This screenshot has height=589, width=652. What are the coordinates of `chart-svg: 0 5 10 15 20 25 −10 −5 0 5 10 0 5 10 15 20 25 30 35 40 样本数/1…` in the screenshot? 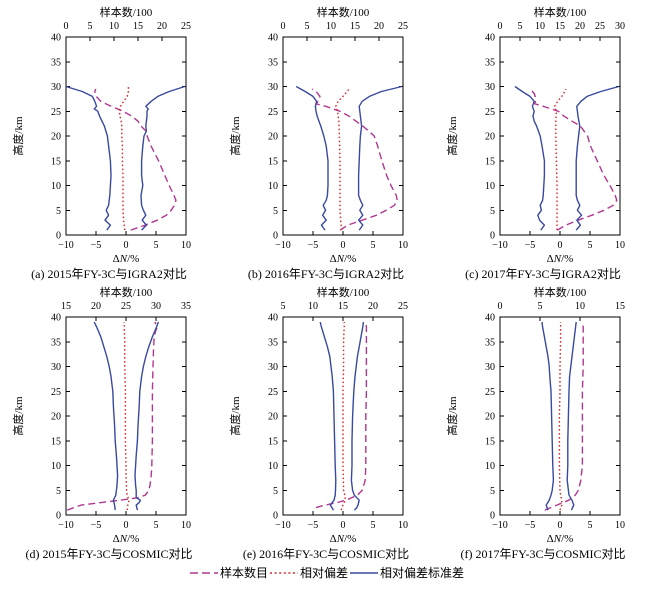 It's located at (318, 135).